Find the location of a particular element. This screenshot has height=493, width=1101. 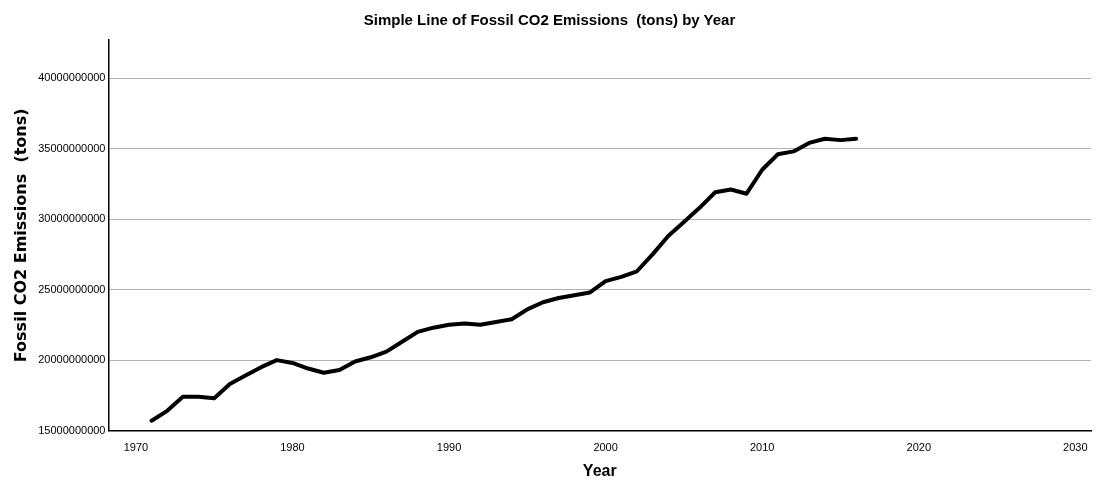

x-tick-label: 1980 is located at coordinates (292, 447).